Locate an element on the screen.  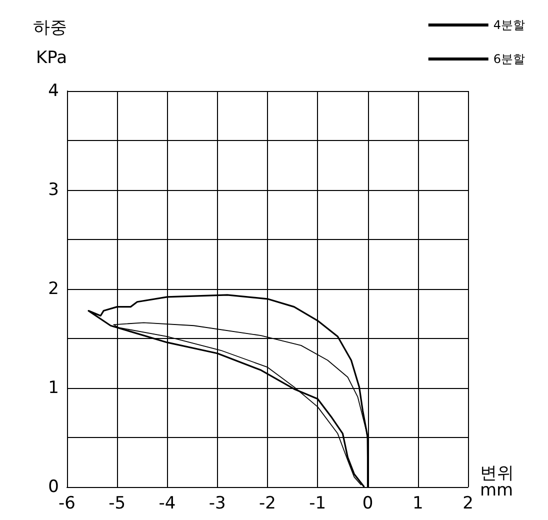
y-axis-title: 하중 KPa is located at coordinates (50, 43).